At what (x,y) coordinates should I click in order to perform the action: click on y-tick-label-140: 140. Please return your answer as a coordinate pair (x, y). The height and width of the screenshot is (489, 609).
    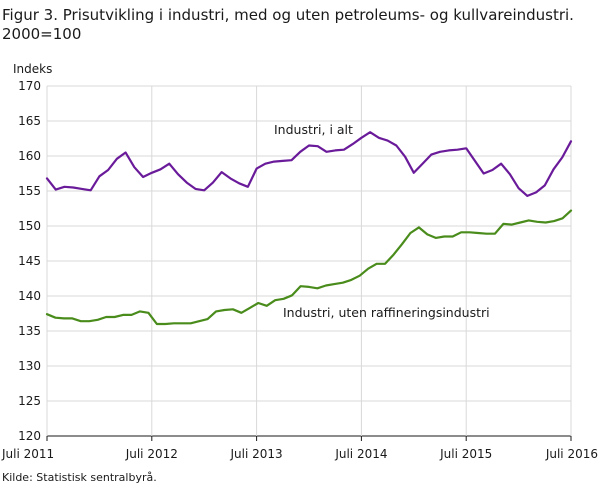
    Looking at the image, I should click on (29, 296).